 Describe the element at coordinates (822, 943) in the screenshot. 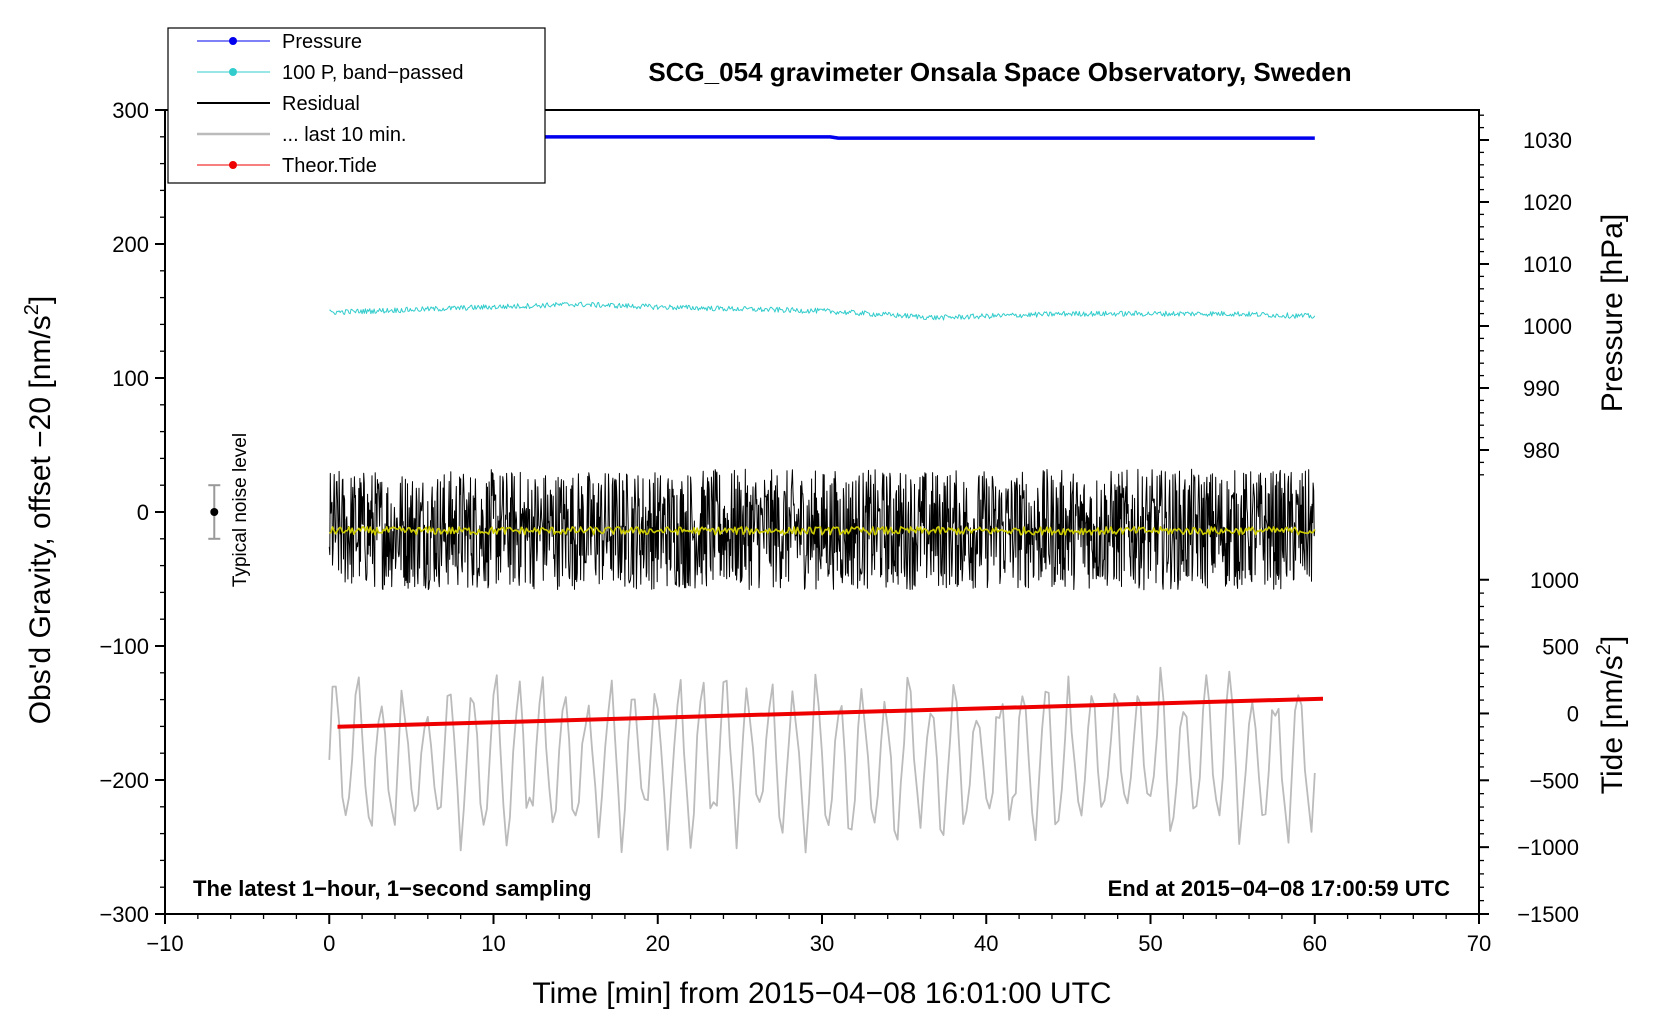

I see `x-tick-label: 30` at that location.